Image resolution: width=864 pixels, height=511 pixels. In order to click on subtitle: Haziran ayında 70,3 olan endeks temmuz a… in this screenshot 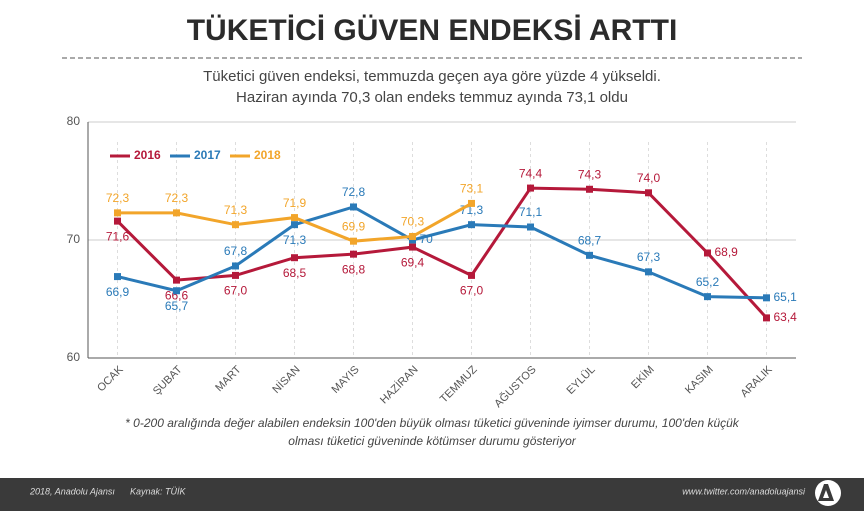, I will do `click(432, 97)`.